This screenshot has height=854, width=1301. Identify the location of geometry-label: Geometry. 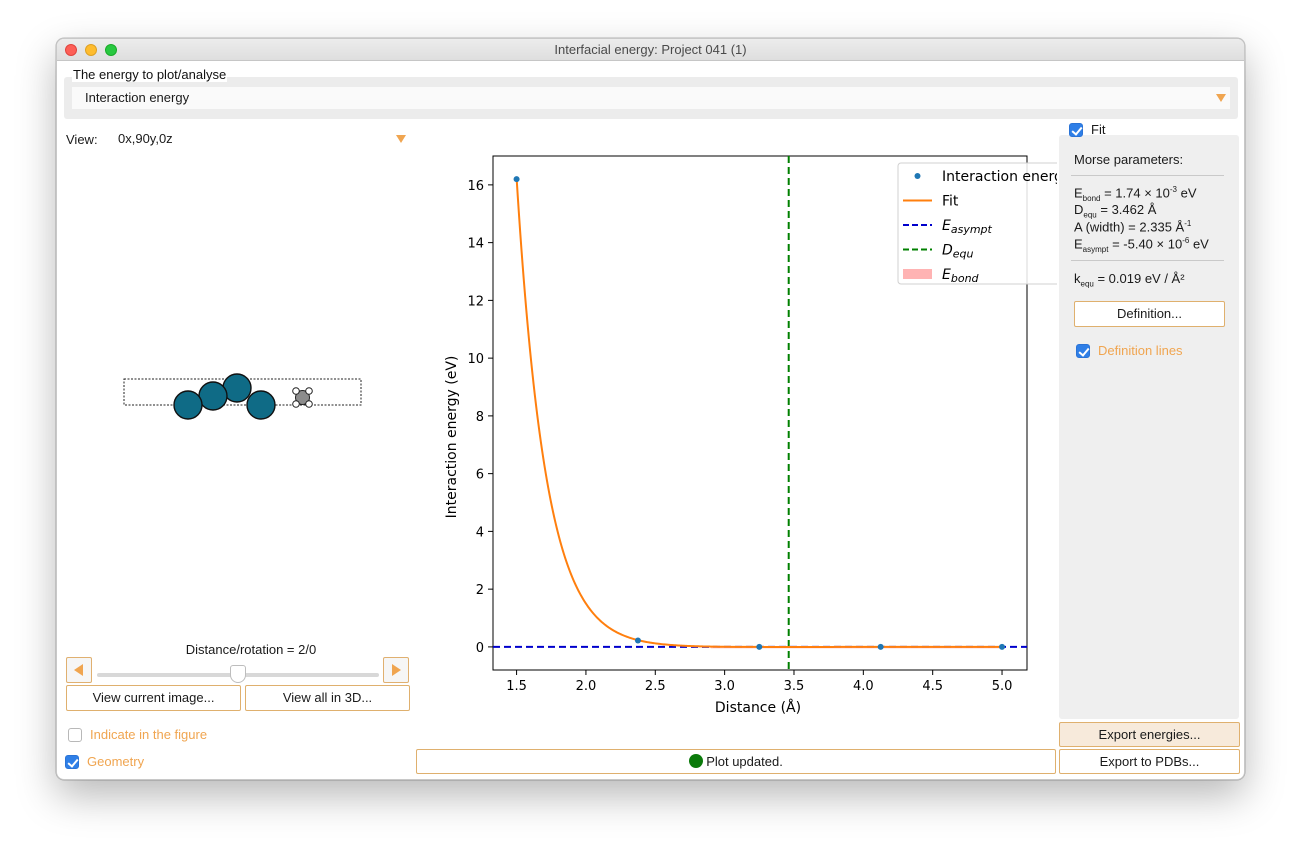
(116, 761).